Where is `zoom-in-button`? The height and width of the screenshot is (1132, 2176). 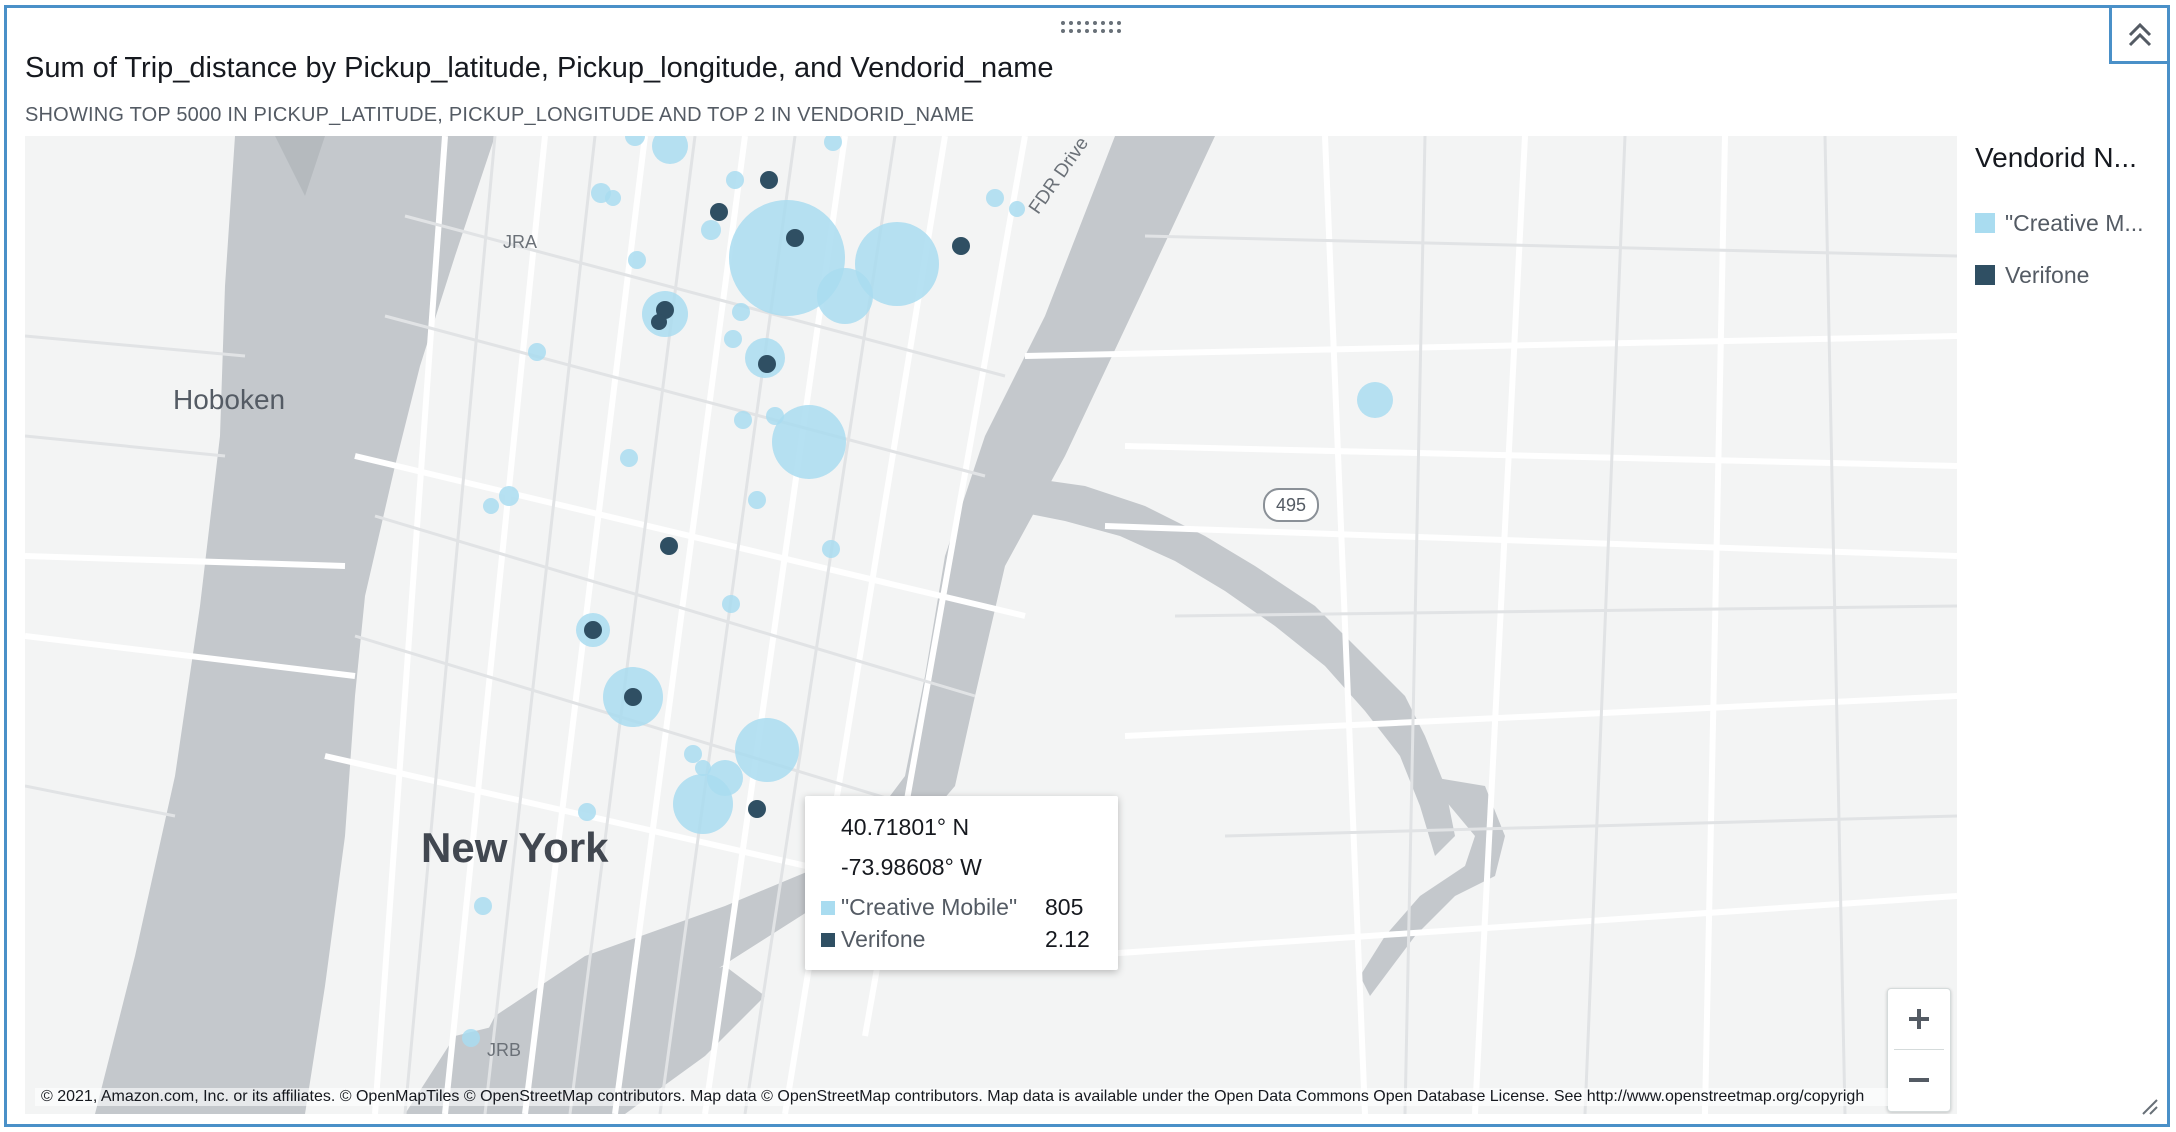
zoom-in-button is located at coordinates (1919, 1019).